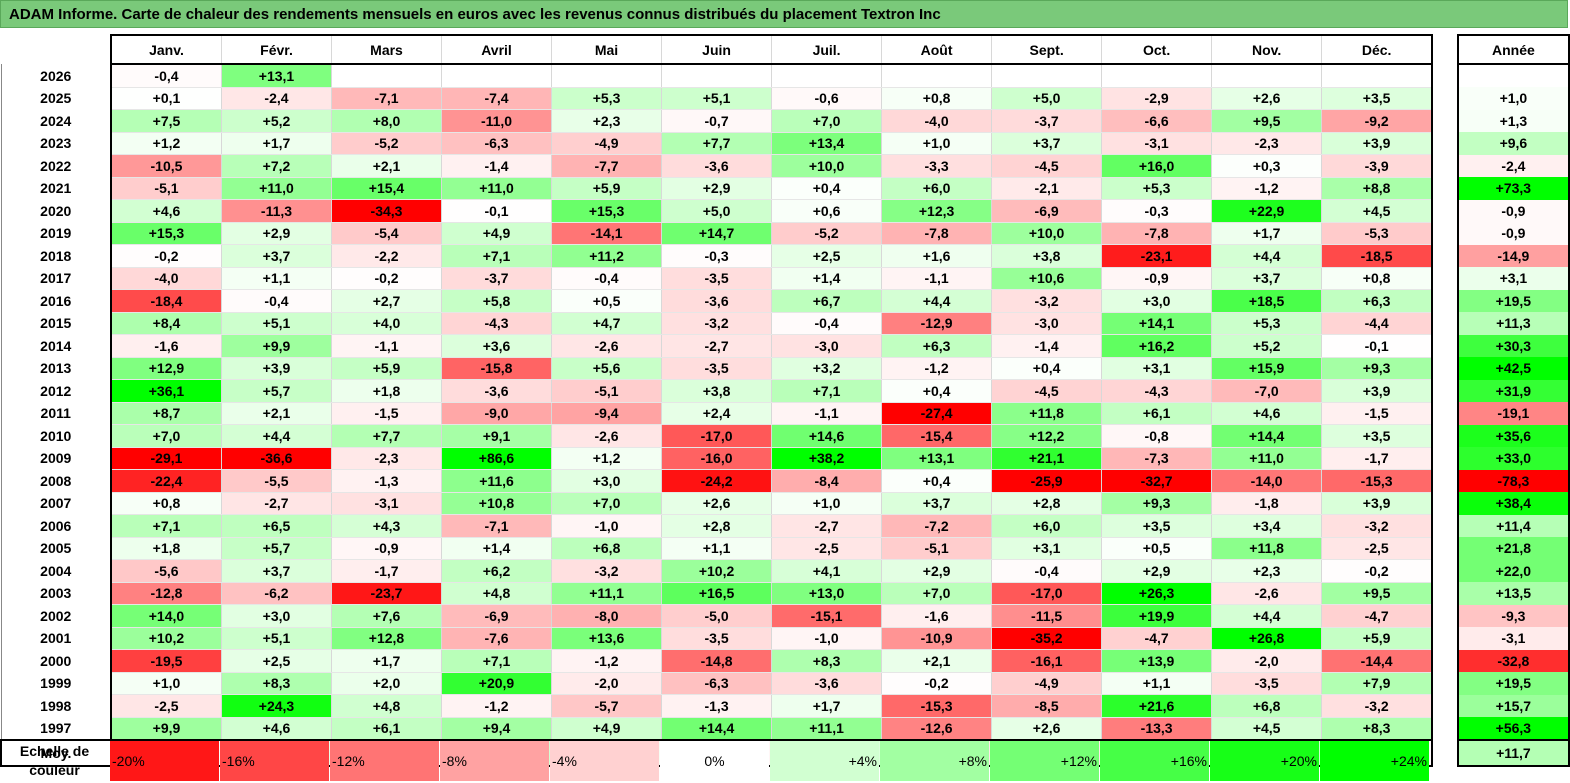 The width and height of the screenshot is (1570, 783). Describe the element at coordinates (55, 413) in the screenshot. I see `year-label: 2011` at that location.